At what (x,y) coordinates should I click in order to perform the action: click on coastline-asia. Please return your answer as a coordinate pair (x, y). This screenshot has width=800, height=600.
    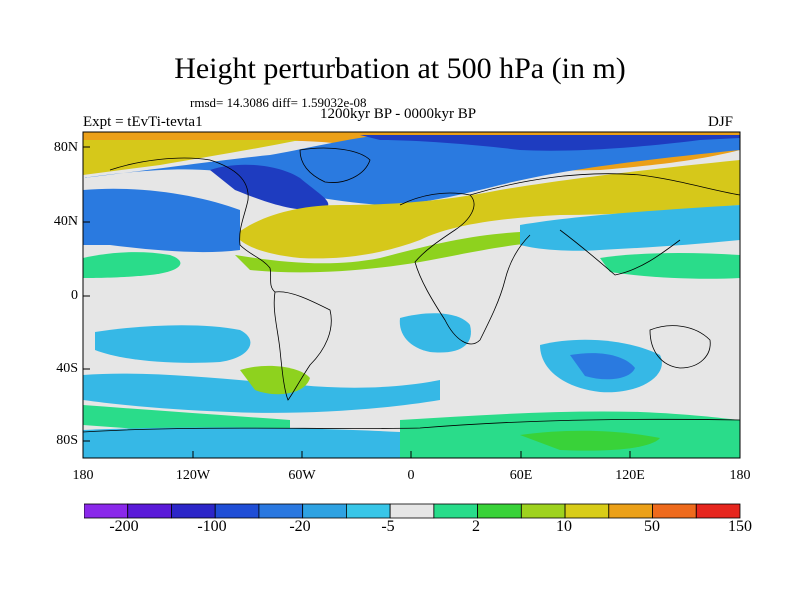
    Looking at the image, I should click on (604, 224).